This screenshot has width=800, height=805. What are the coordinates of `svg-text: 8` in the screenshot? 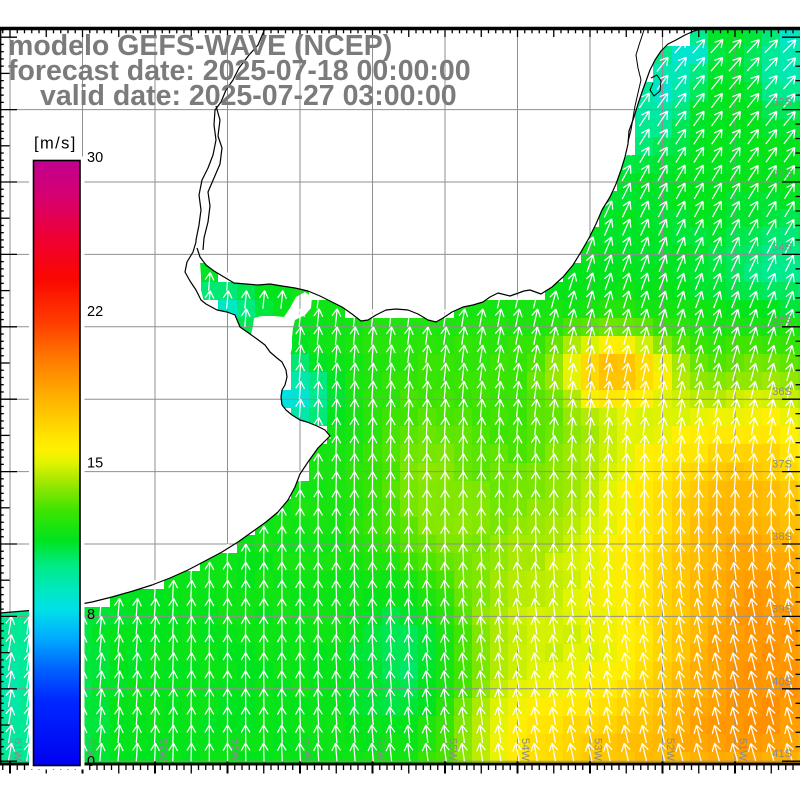 It's located at (91, 615).